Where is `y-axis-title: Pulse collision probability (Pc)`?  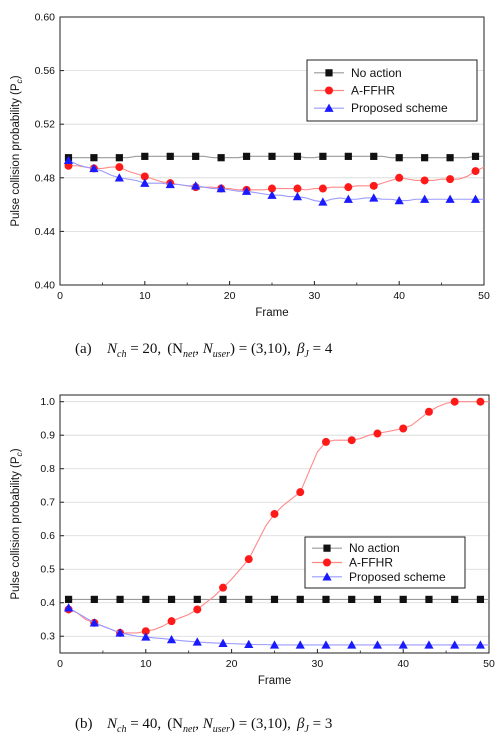
y-axis-title: Pulse collision probability (Pc) is located at coordinates (17, 523).